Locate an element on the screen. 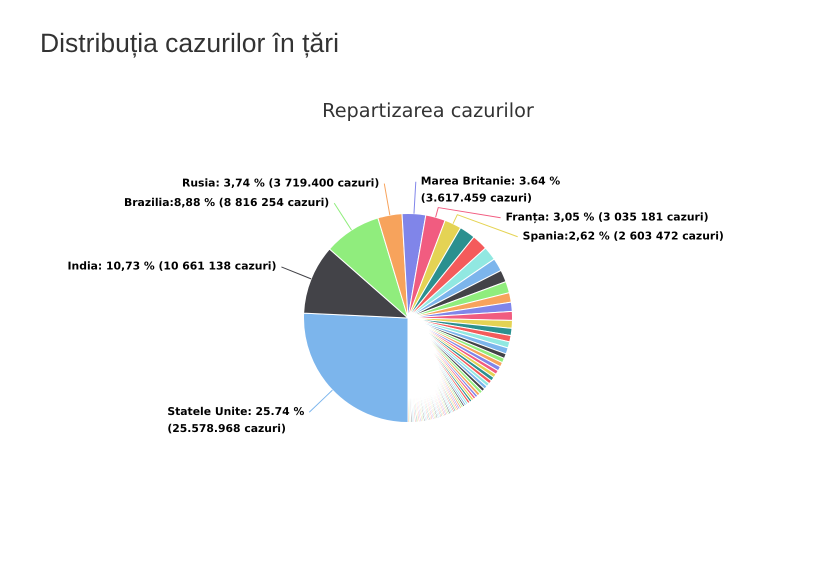 Image resolution: width=820 pixels, height=568 pixels. data-label: India: 10,73 % (10 661 138 cazuri) is located at coordinates (172, 266).